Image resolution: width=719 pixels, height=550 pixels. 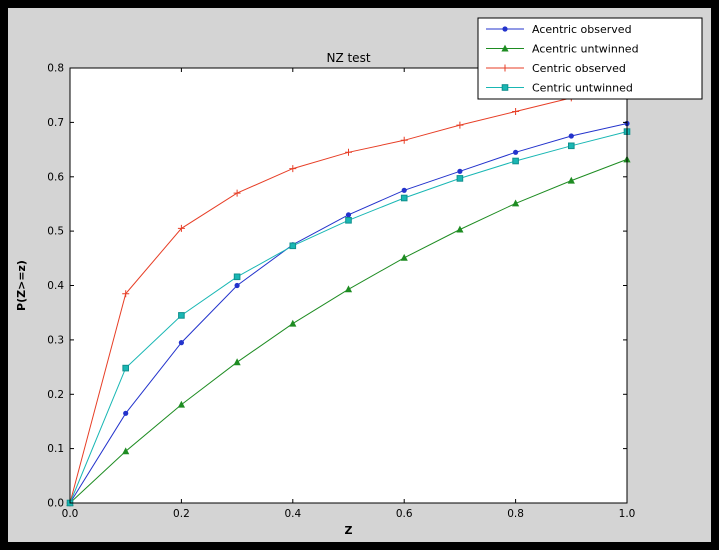 What do you see at coordinates (404, 514) in the screenshot?
I see `x-tick-label: 0.6` at bounding box center [404, 514].